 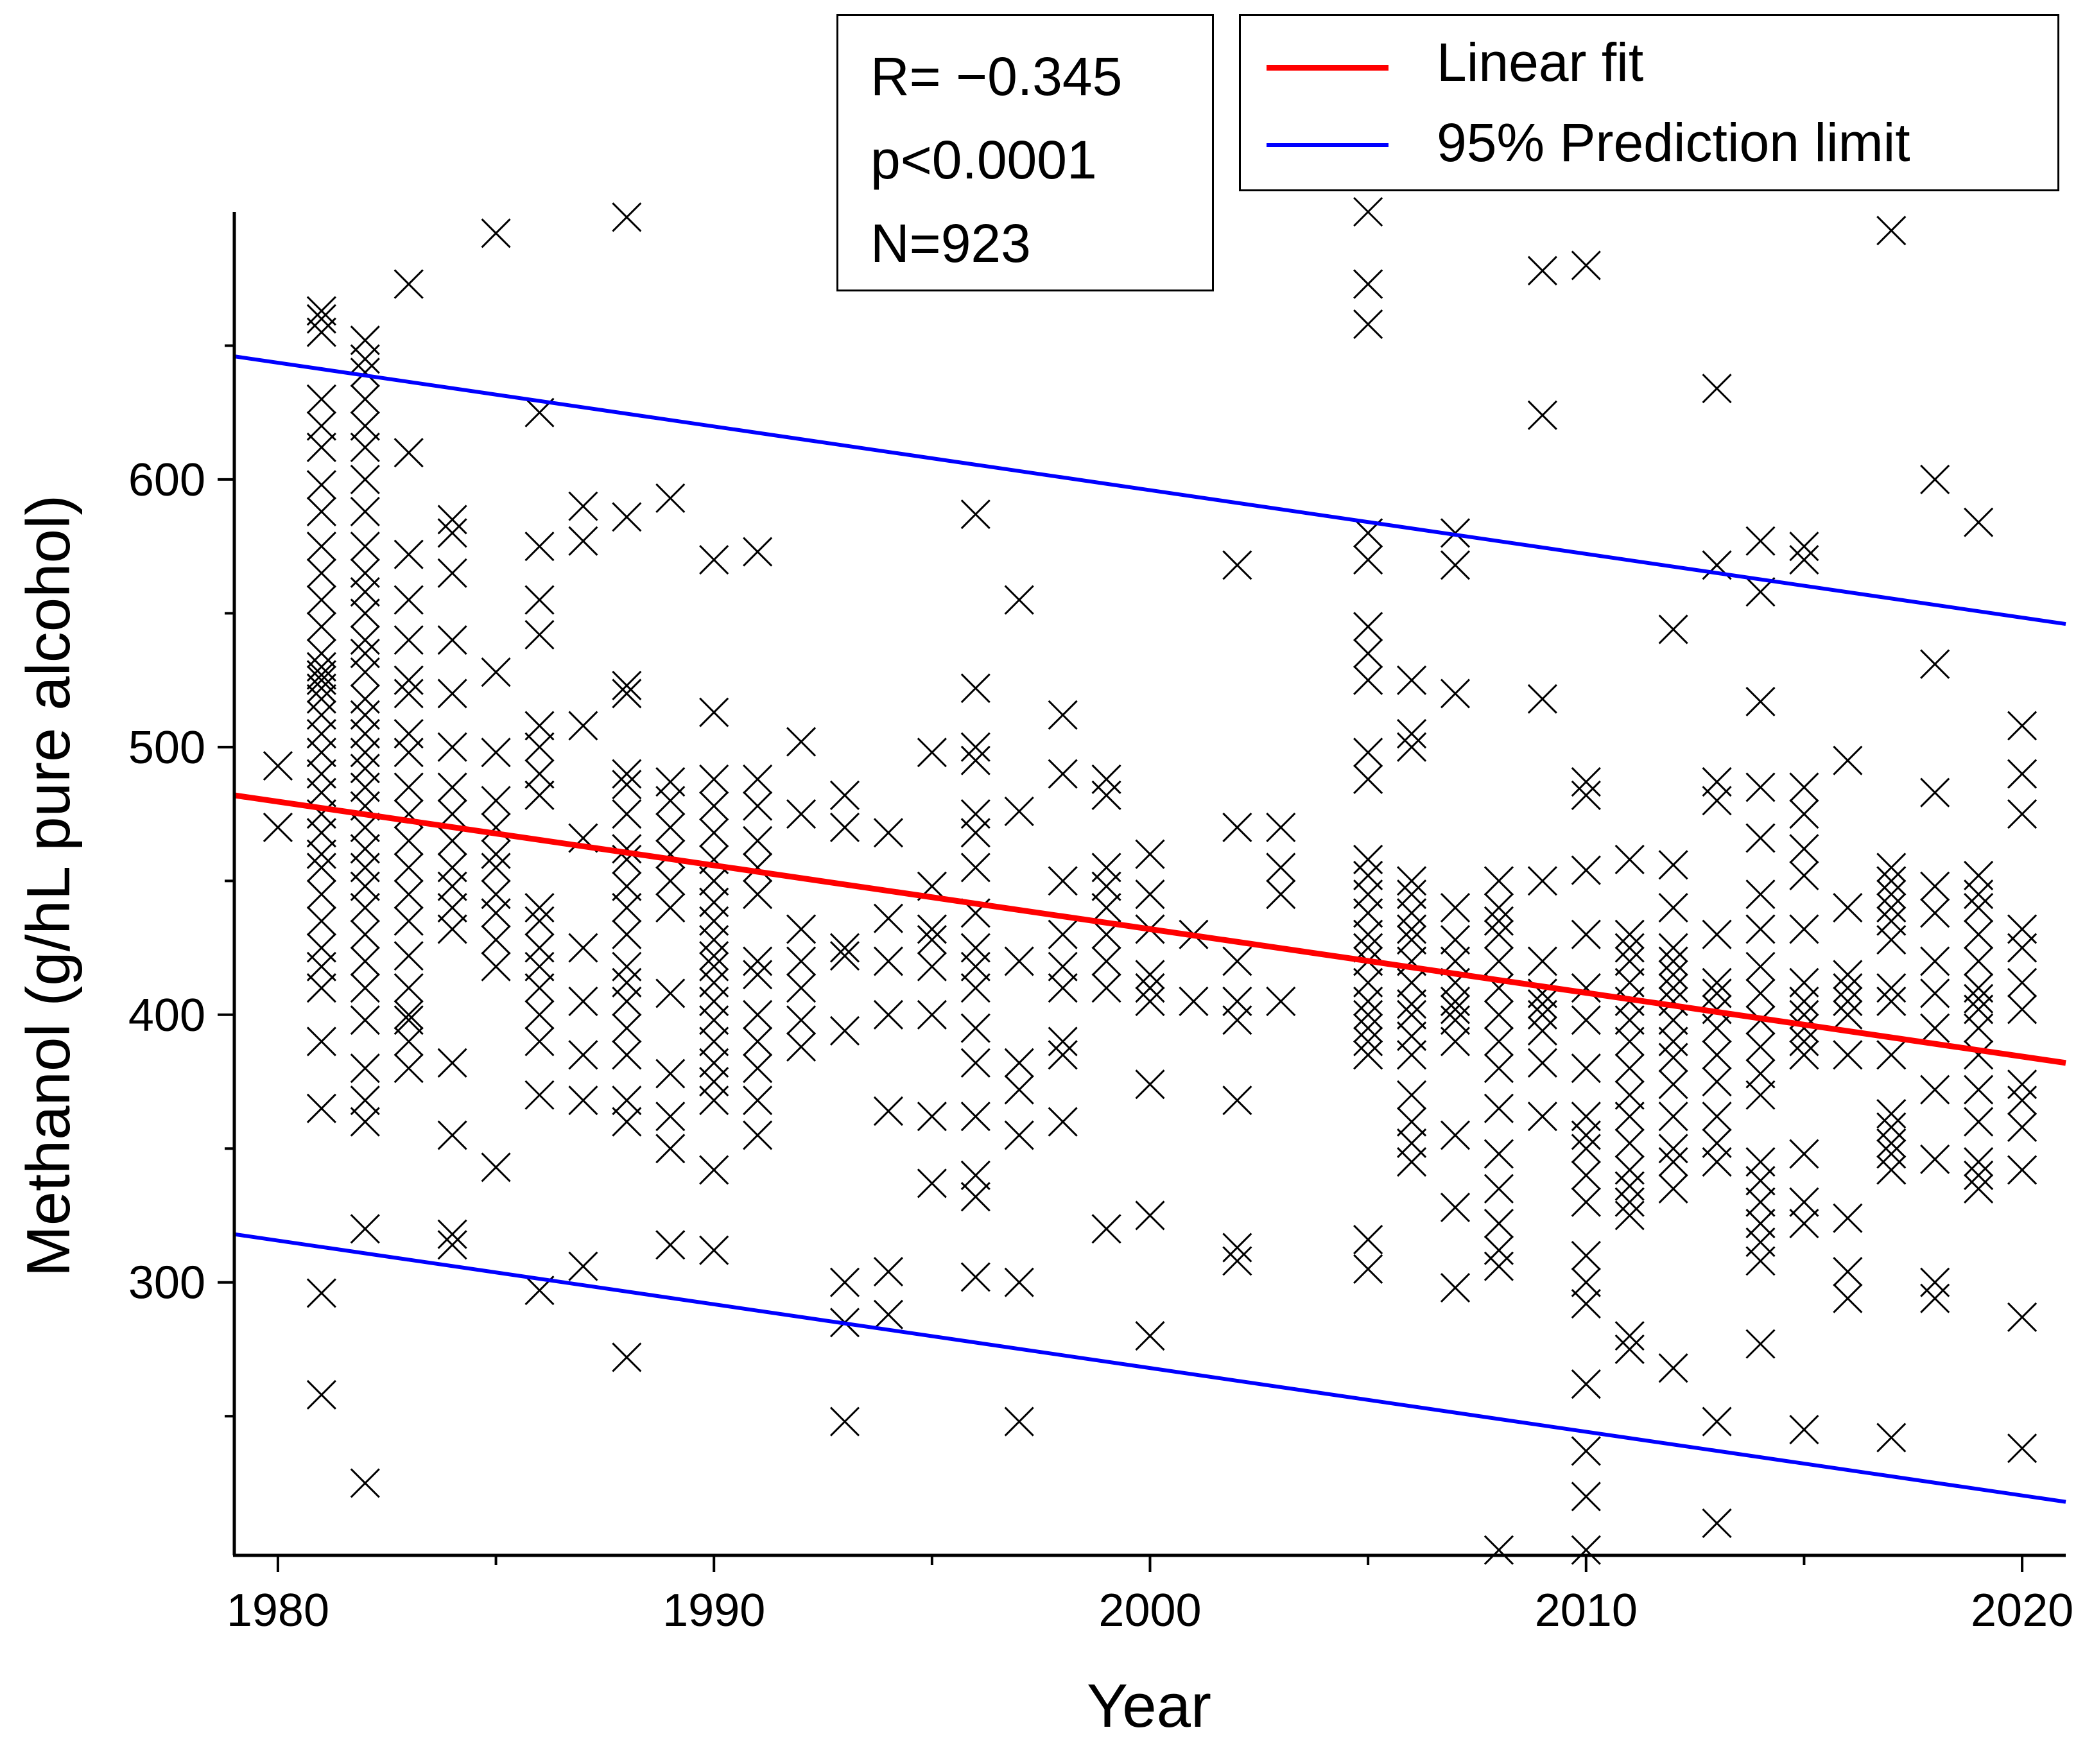 I want to click on y-tick-label-400: 400, so click(x=166, y=1015).